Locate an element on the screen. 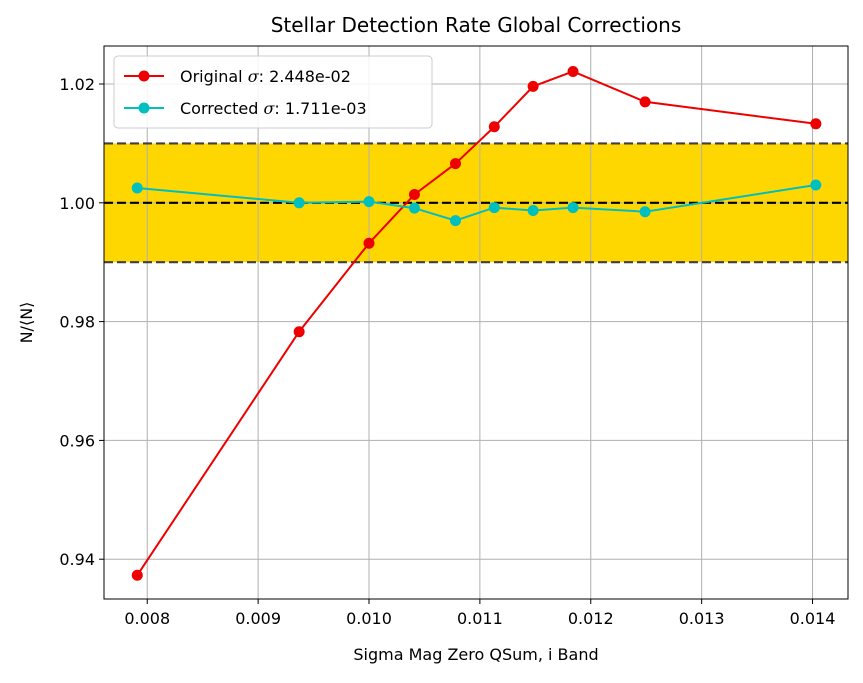  legend-symbol-original: σ is located at coordinates (254, 76).